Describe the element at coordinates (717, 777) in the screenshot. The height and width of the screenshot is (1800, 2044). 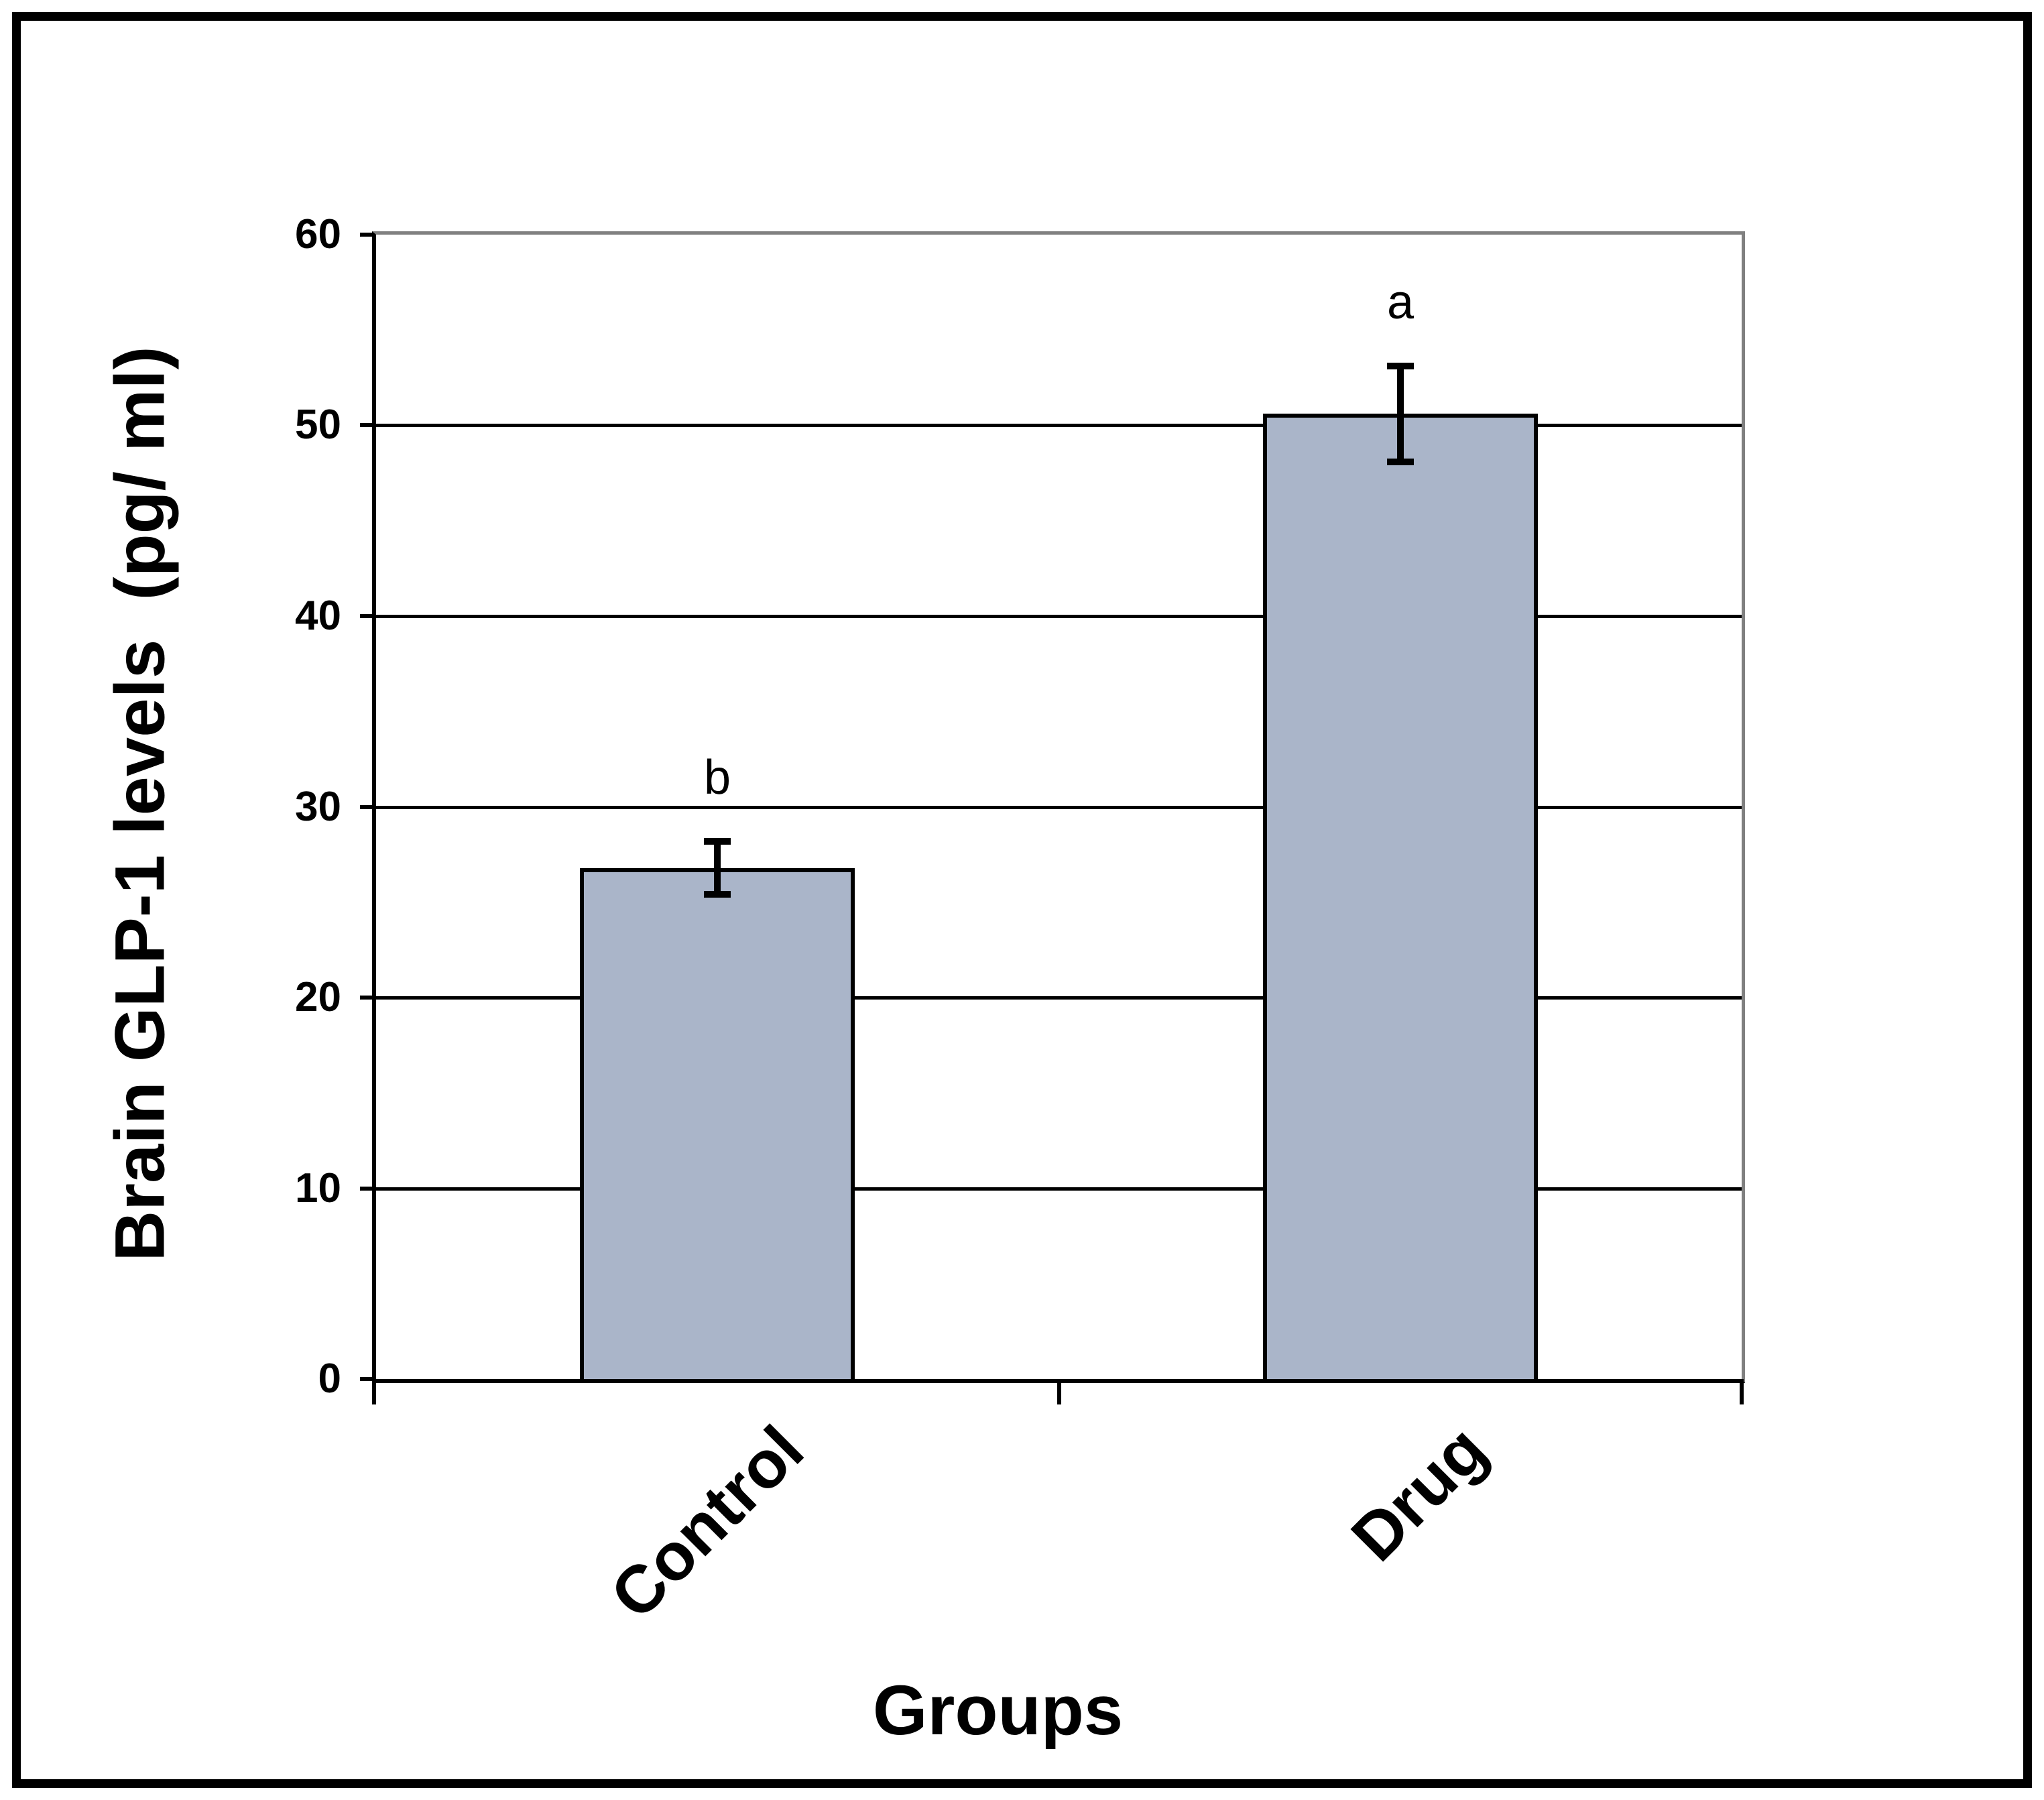
I see `significance-letter-b: b` at that location.